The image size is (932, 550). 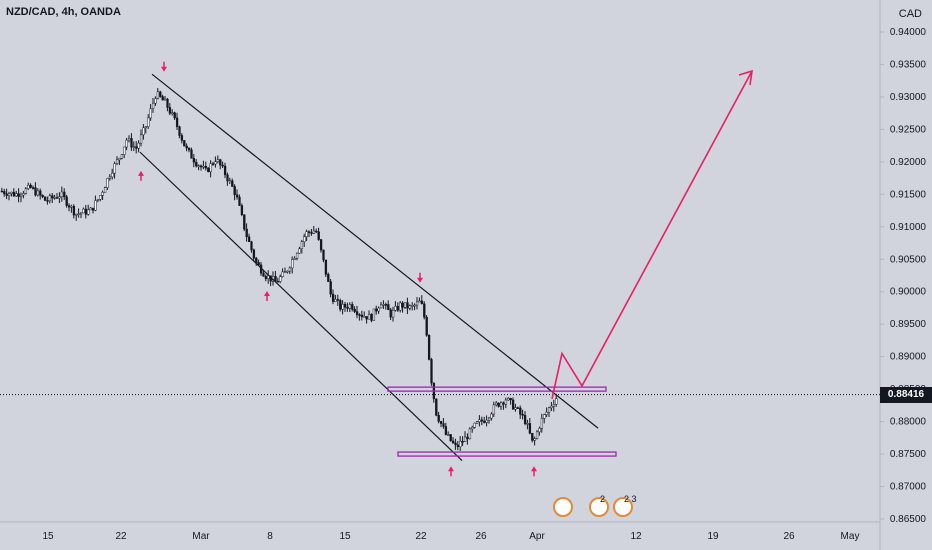 I want to click on y-tick-label: 0.86500, so click(x=908, y=519).